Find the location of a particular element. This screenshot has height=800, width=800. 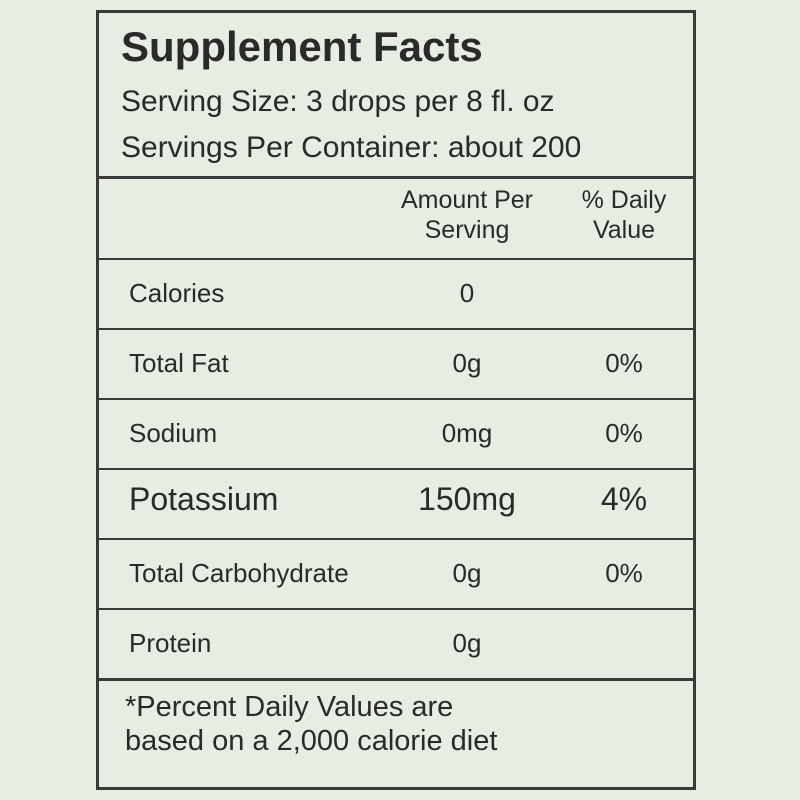

daily-value: 4% is located at coordinates (624, 499).